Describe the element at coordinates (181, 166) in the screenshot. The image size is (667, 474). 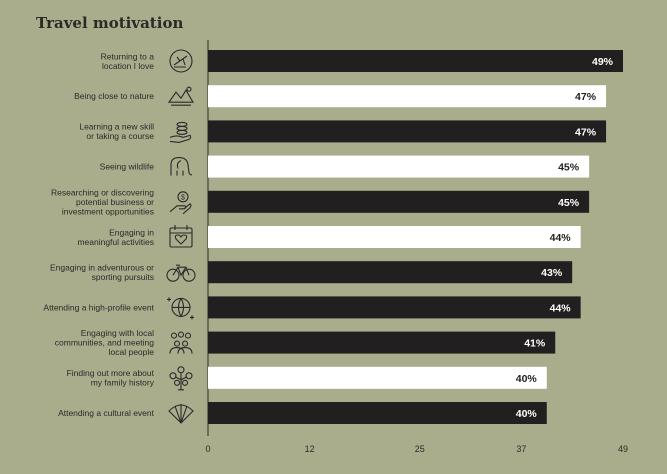
I see `elephant-icon` at that location.